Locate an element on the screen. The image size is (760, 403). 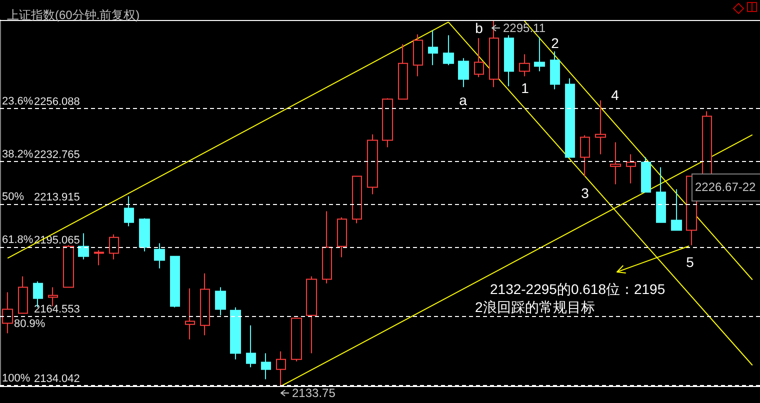
chart-title: 上证指数(60分钟.前复权) is located at coordinates (73, 15).